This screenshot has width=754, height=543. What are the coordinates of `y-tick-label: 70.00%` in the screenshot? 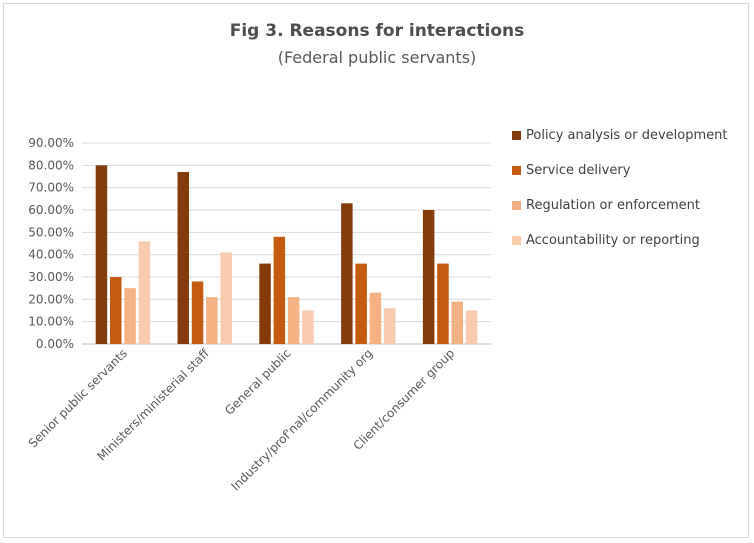 It's located at (51, 188).